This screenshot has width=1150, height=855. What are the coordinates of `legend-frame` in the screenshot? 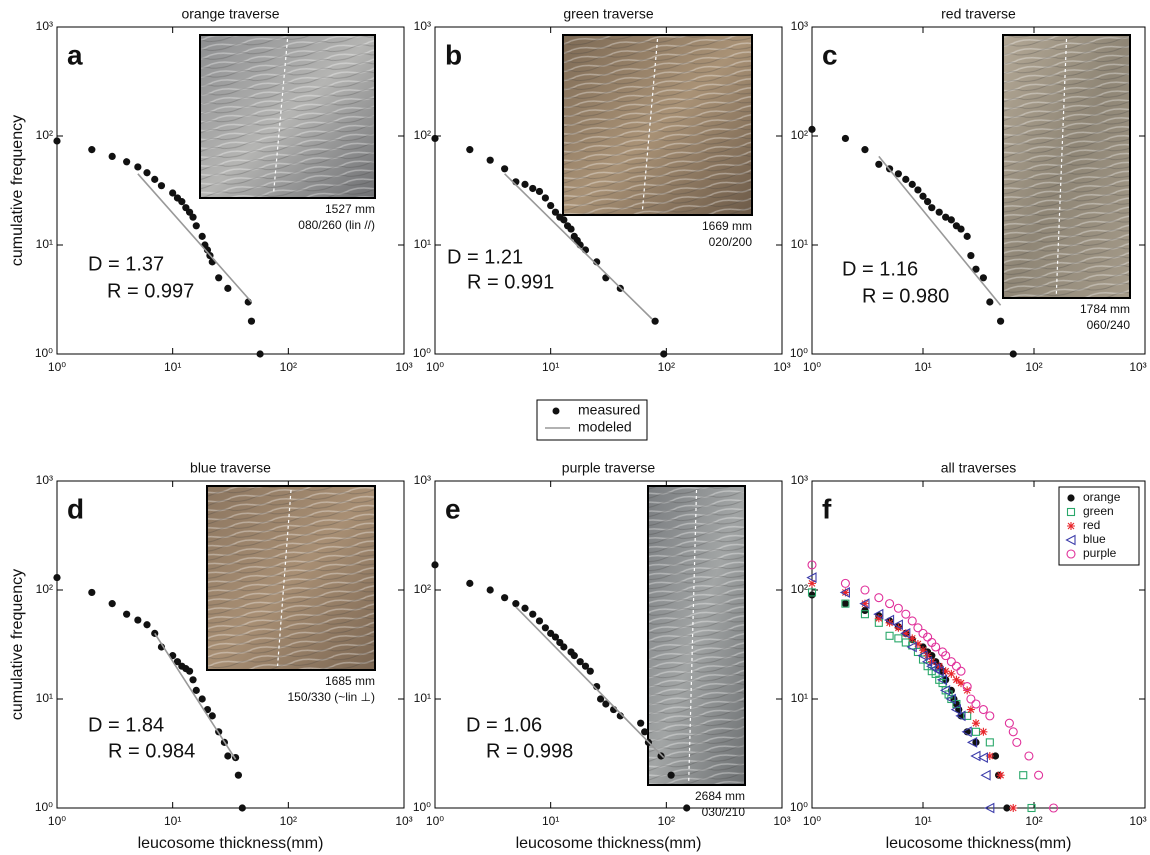 It's located at (592, 420).